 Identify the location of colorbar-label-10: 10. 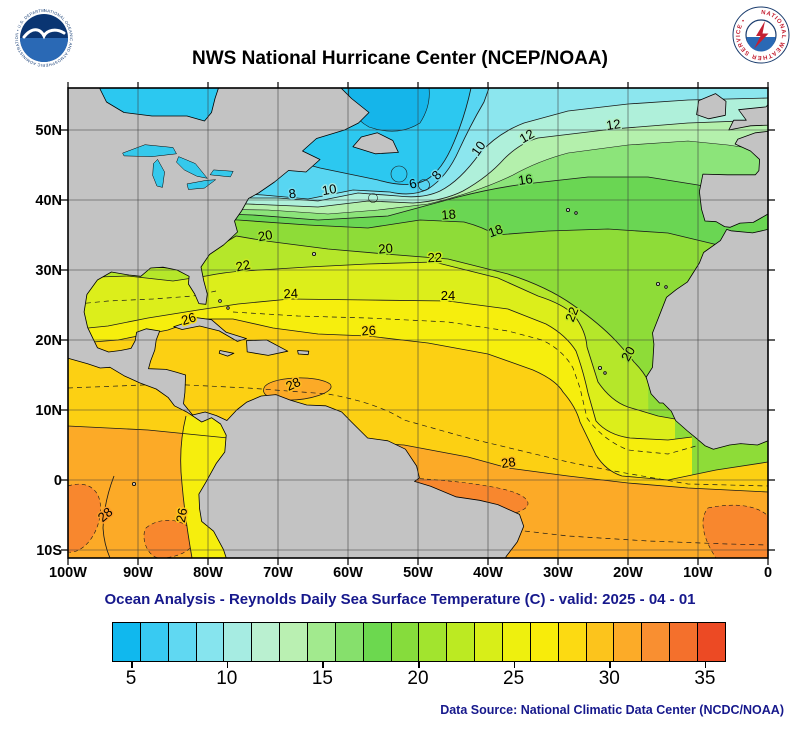
(227, 678).